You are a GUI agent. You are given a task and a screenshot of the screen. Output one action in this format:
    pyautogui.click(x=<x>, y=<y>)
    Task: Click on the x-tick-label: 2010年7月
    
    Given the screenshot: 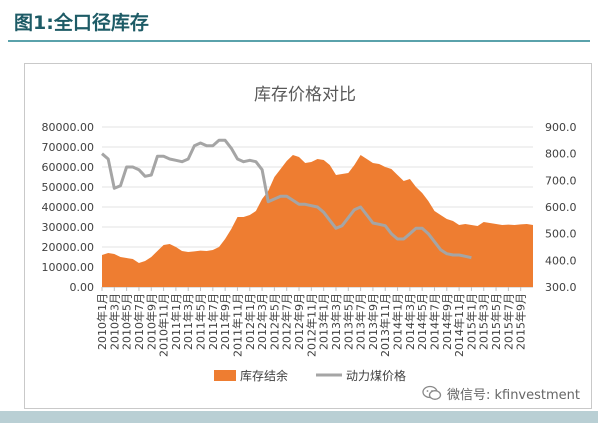 What is the action you would take?
    pyautogui.click(x=139, y=321)
    